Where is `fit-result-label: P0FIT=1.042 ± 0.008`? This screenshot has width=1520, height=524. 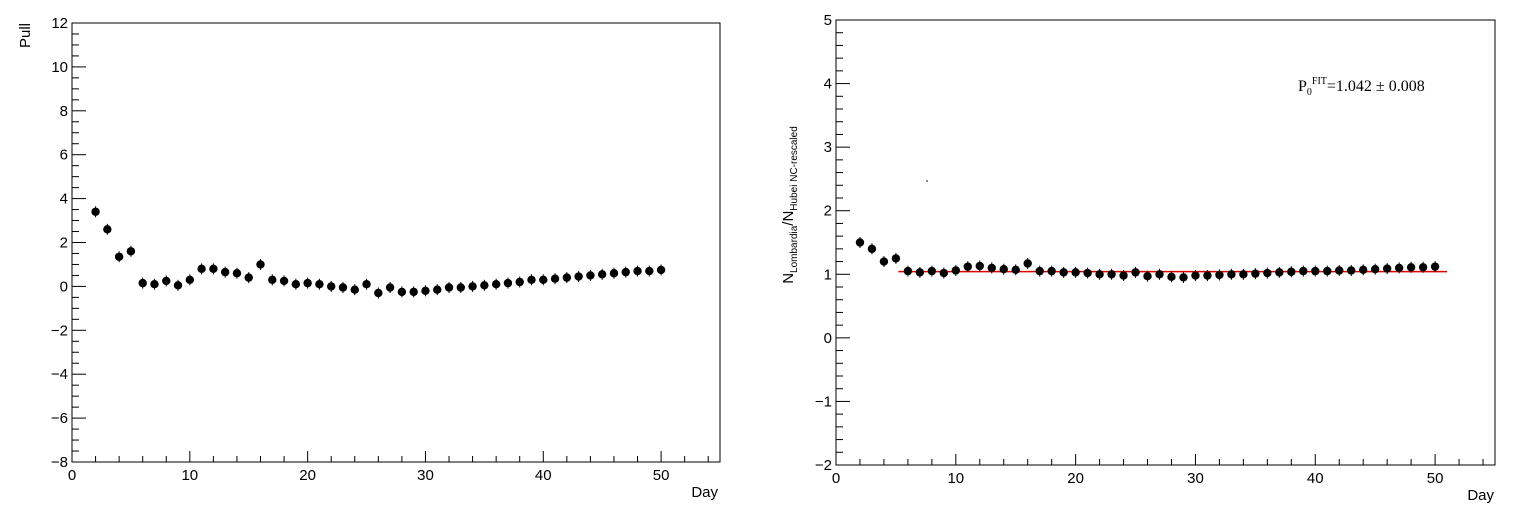
fit-result-label: P0FIT=1.042 ± 0.008 is located at coordinates (1361, 87).